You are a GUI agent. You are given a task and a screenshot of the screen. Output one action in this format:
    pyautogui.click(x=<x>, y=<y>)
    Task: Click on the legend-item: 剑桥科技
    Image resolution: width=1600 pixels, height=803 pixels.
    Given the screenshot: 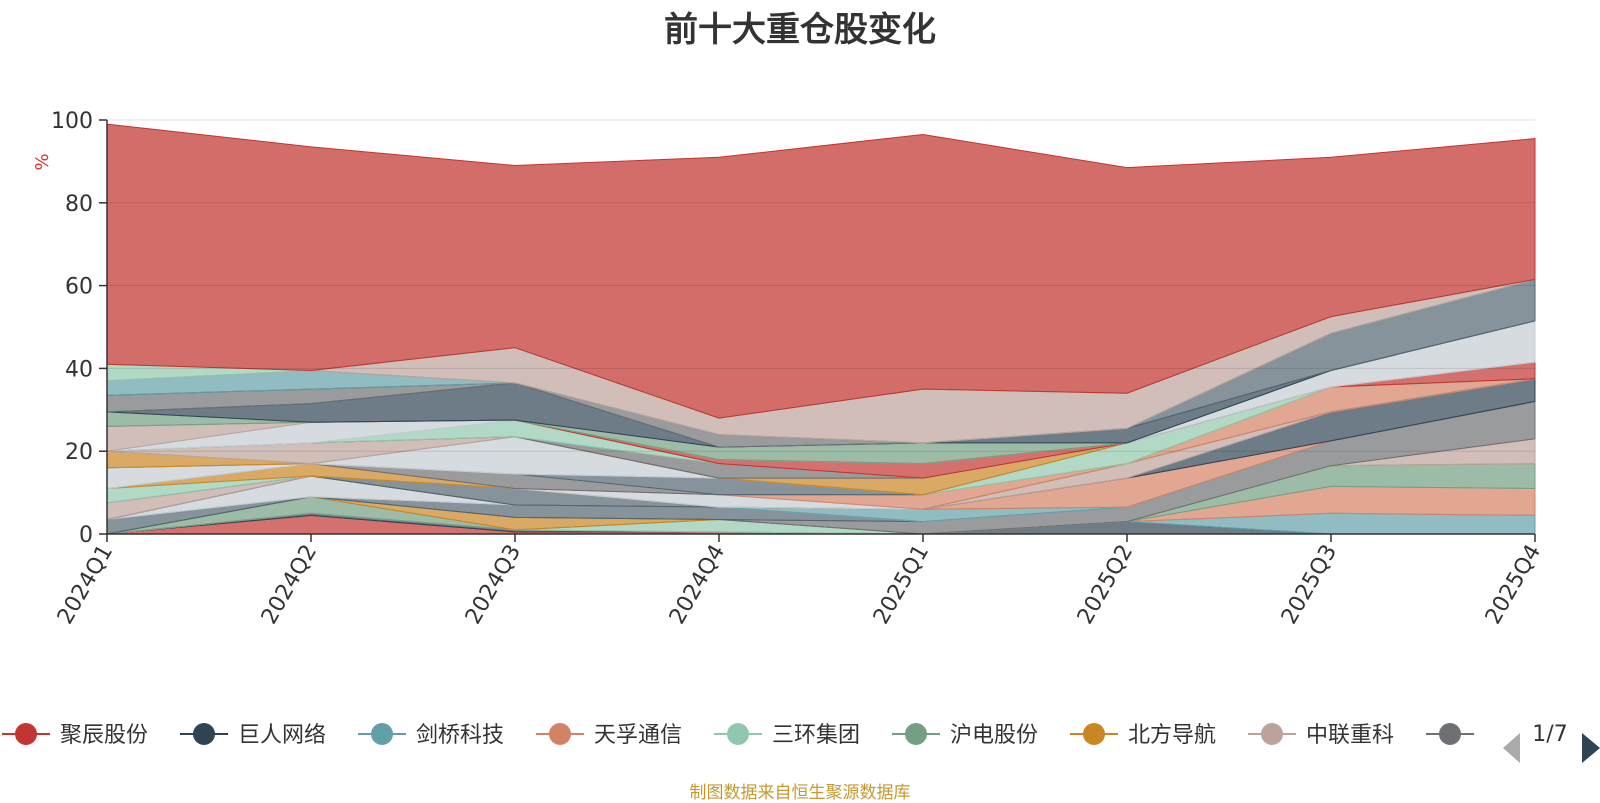 What is the action you would take?
    pyautogui.click(x=431, y=735)
    